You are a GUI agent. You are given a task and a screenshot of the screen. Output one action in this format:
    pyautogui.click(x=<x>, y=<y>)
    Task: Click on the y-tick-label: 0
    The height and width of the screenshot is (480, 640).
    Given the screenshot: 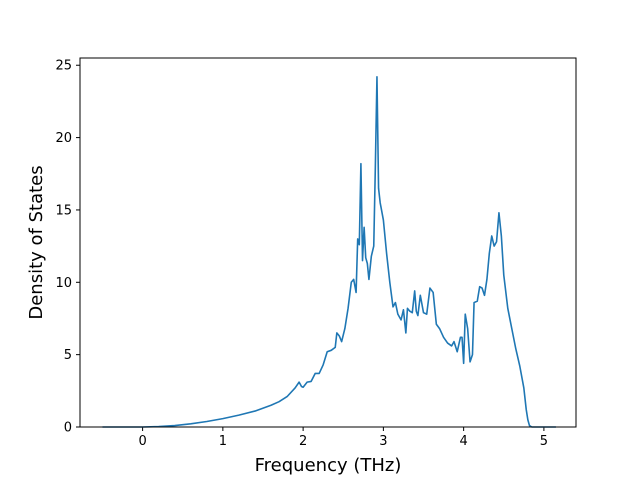 What is the action you would take?
    pyautogui.click(x=68, y=428)
    